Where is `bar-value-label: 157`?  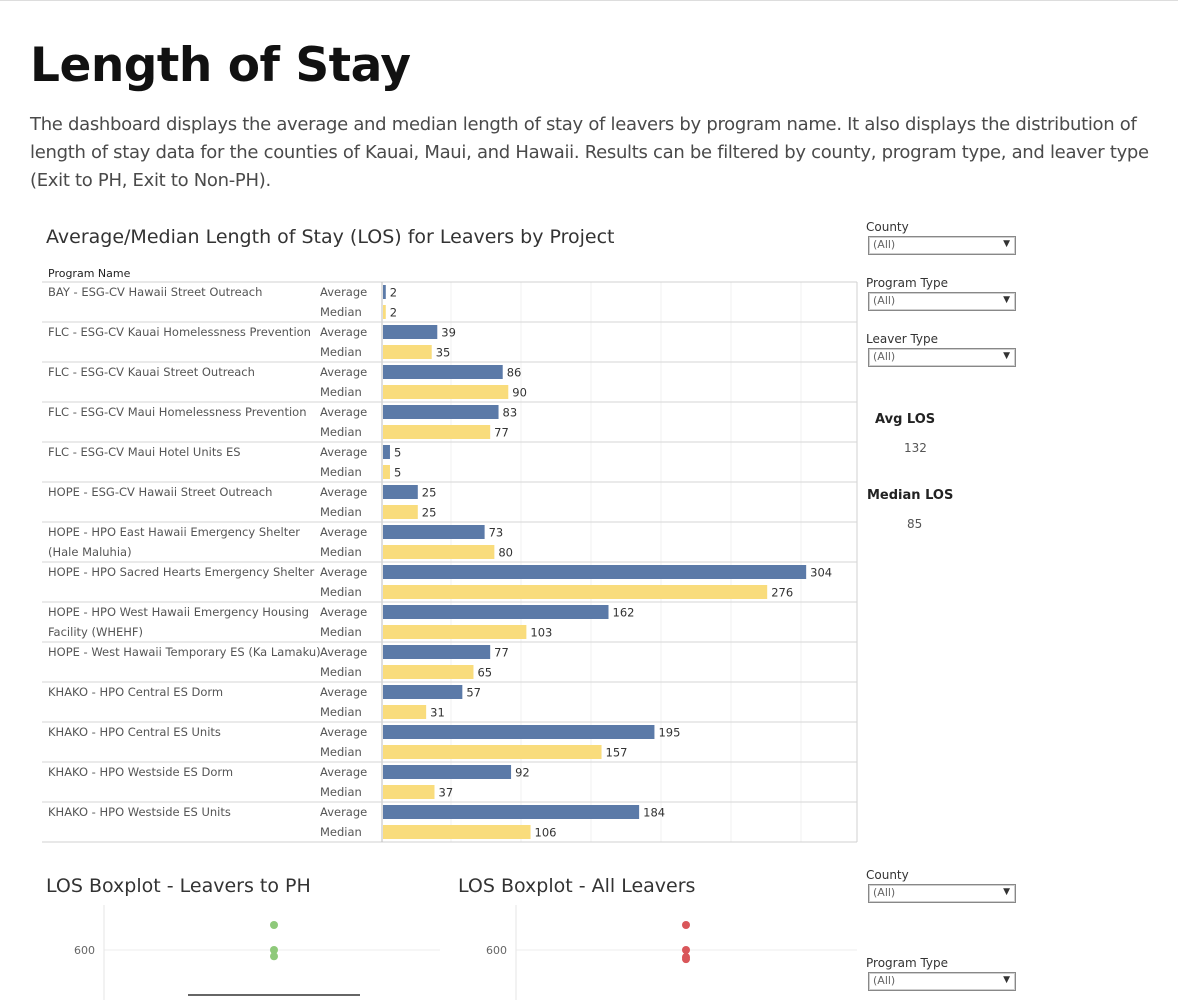 bar-value-label: 157 is located at coordinates (617, 753).